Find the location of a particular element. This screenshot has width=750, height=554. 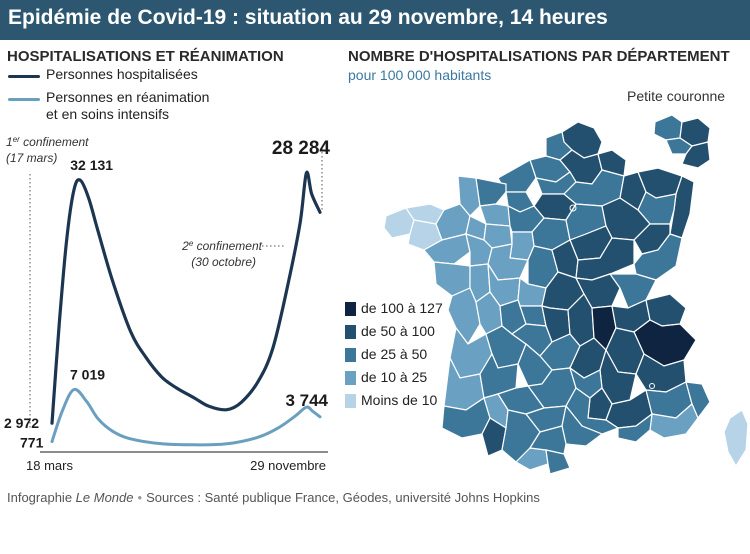

confinement-label-line1: 1er confinement is located at coordinates (47, 142).